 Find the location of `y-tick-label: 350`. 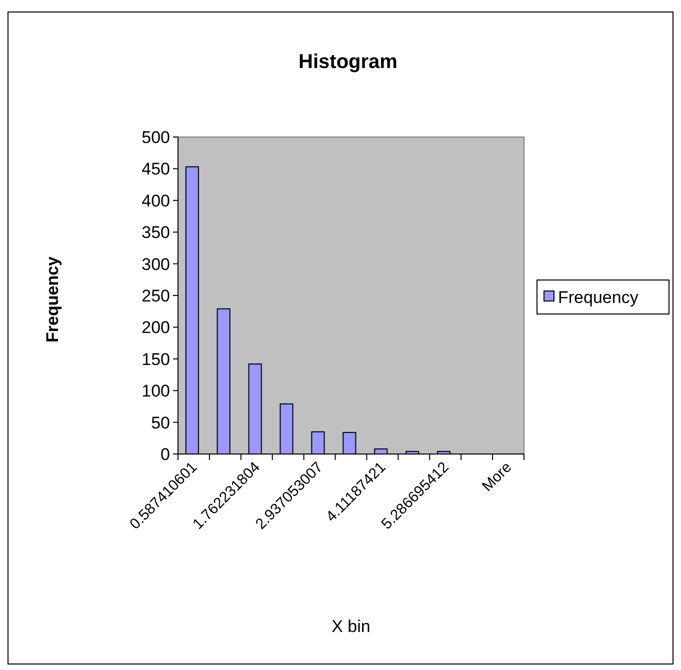

y-tick-label: 350 is located at coordinates (156, 232).